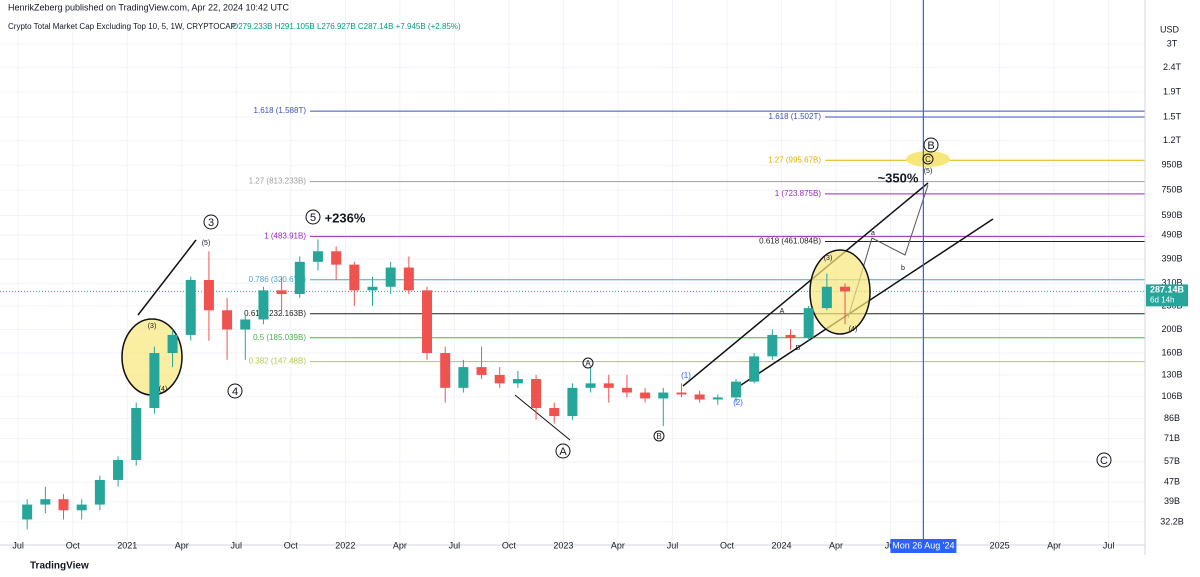  What do you see at coordinates (278, 181) in the screenshot?
I see `fib-label: 1.27 (813.233B)` at bounding box center [278, 181].